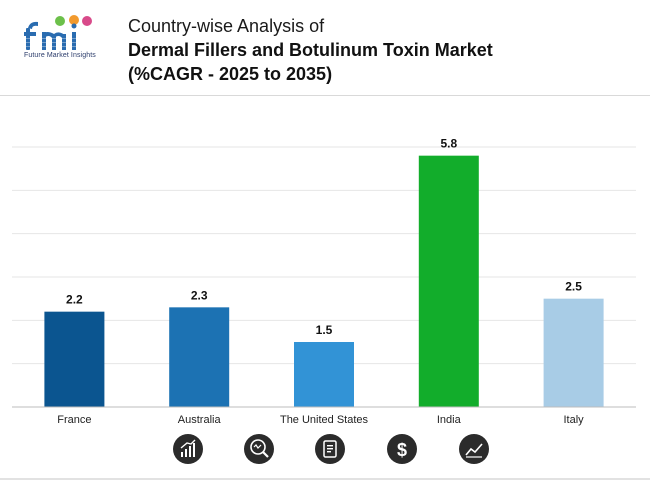  What do you see at coordinates (330, 449) in the screenshot?
I see `report-document-icon` at bounding box center [330, 449].